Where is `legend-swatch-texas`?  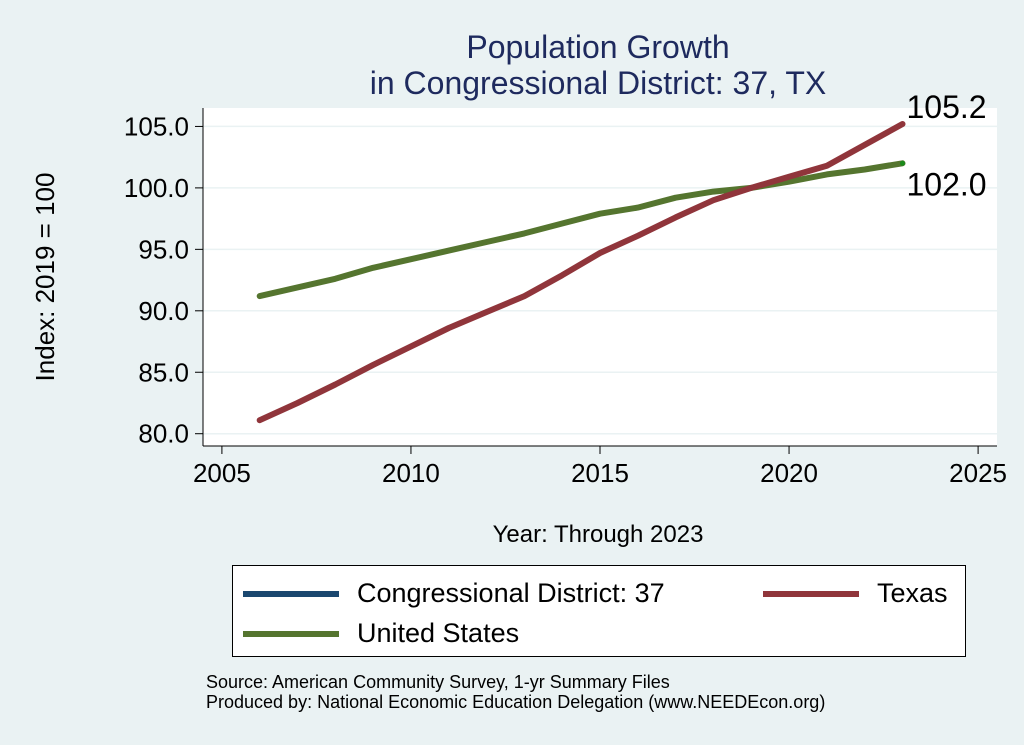 legend-swatch-texas is located at coordinates (811, 593).